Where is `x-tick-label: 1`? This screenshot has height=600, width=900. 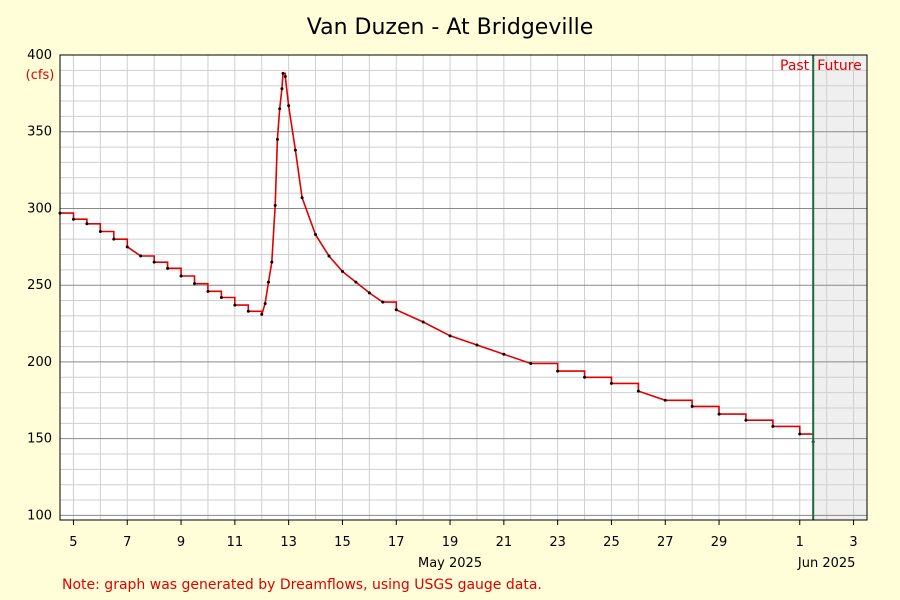 x-tick-label: 1 is located at coordinates (800, 542).